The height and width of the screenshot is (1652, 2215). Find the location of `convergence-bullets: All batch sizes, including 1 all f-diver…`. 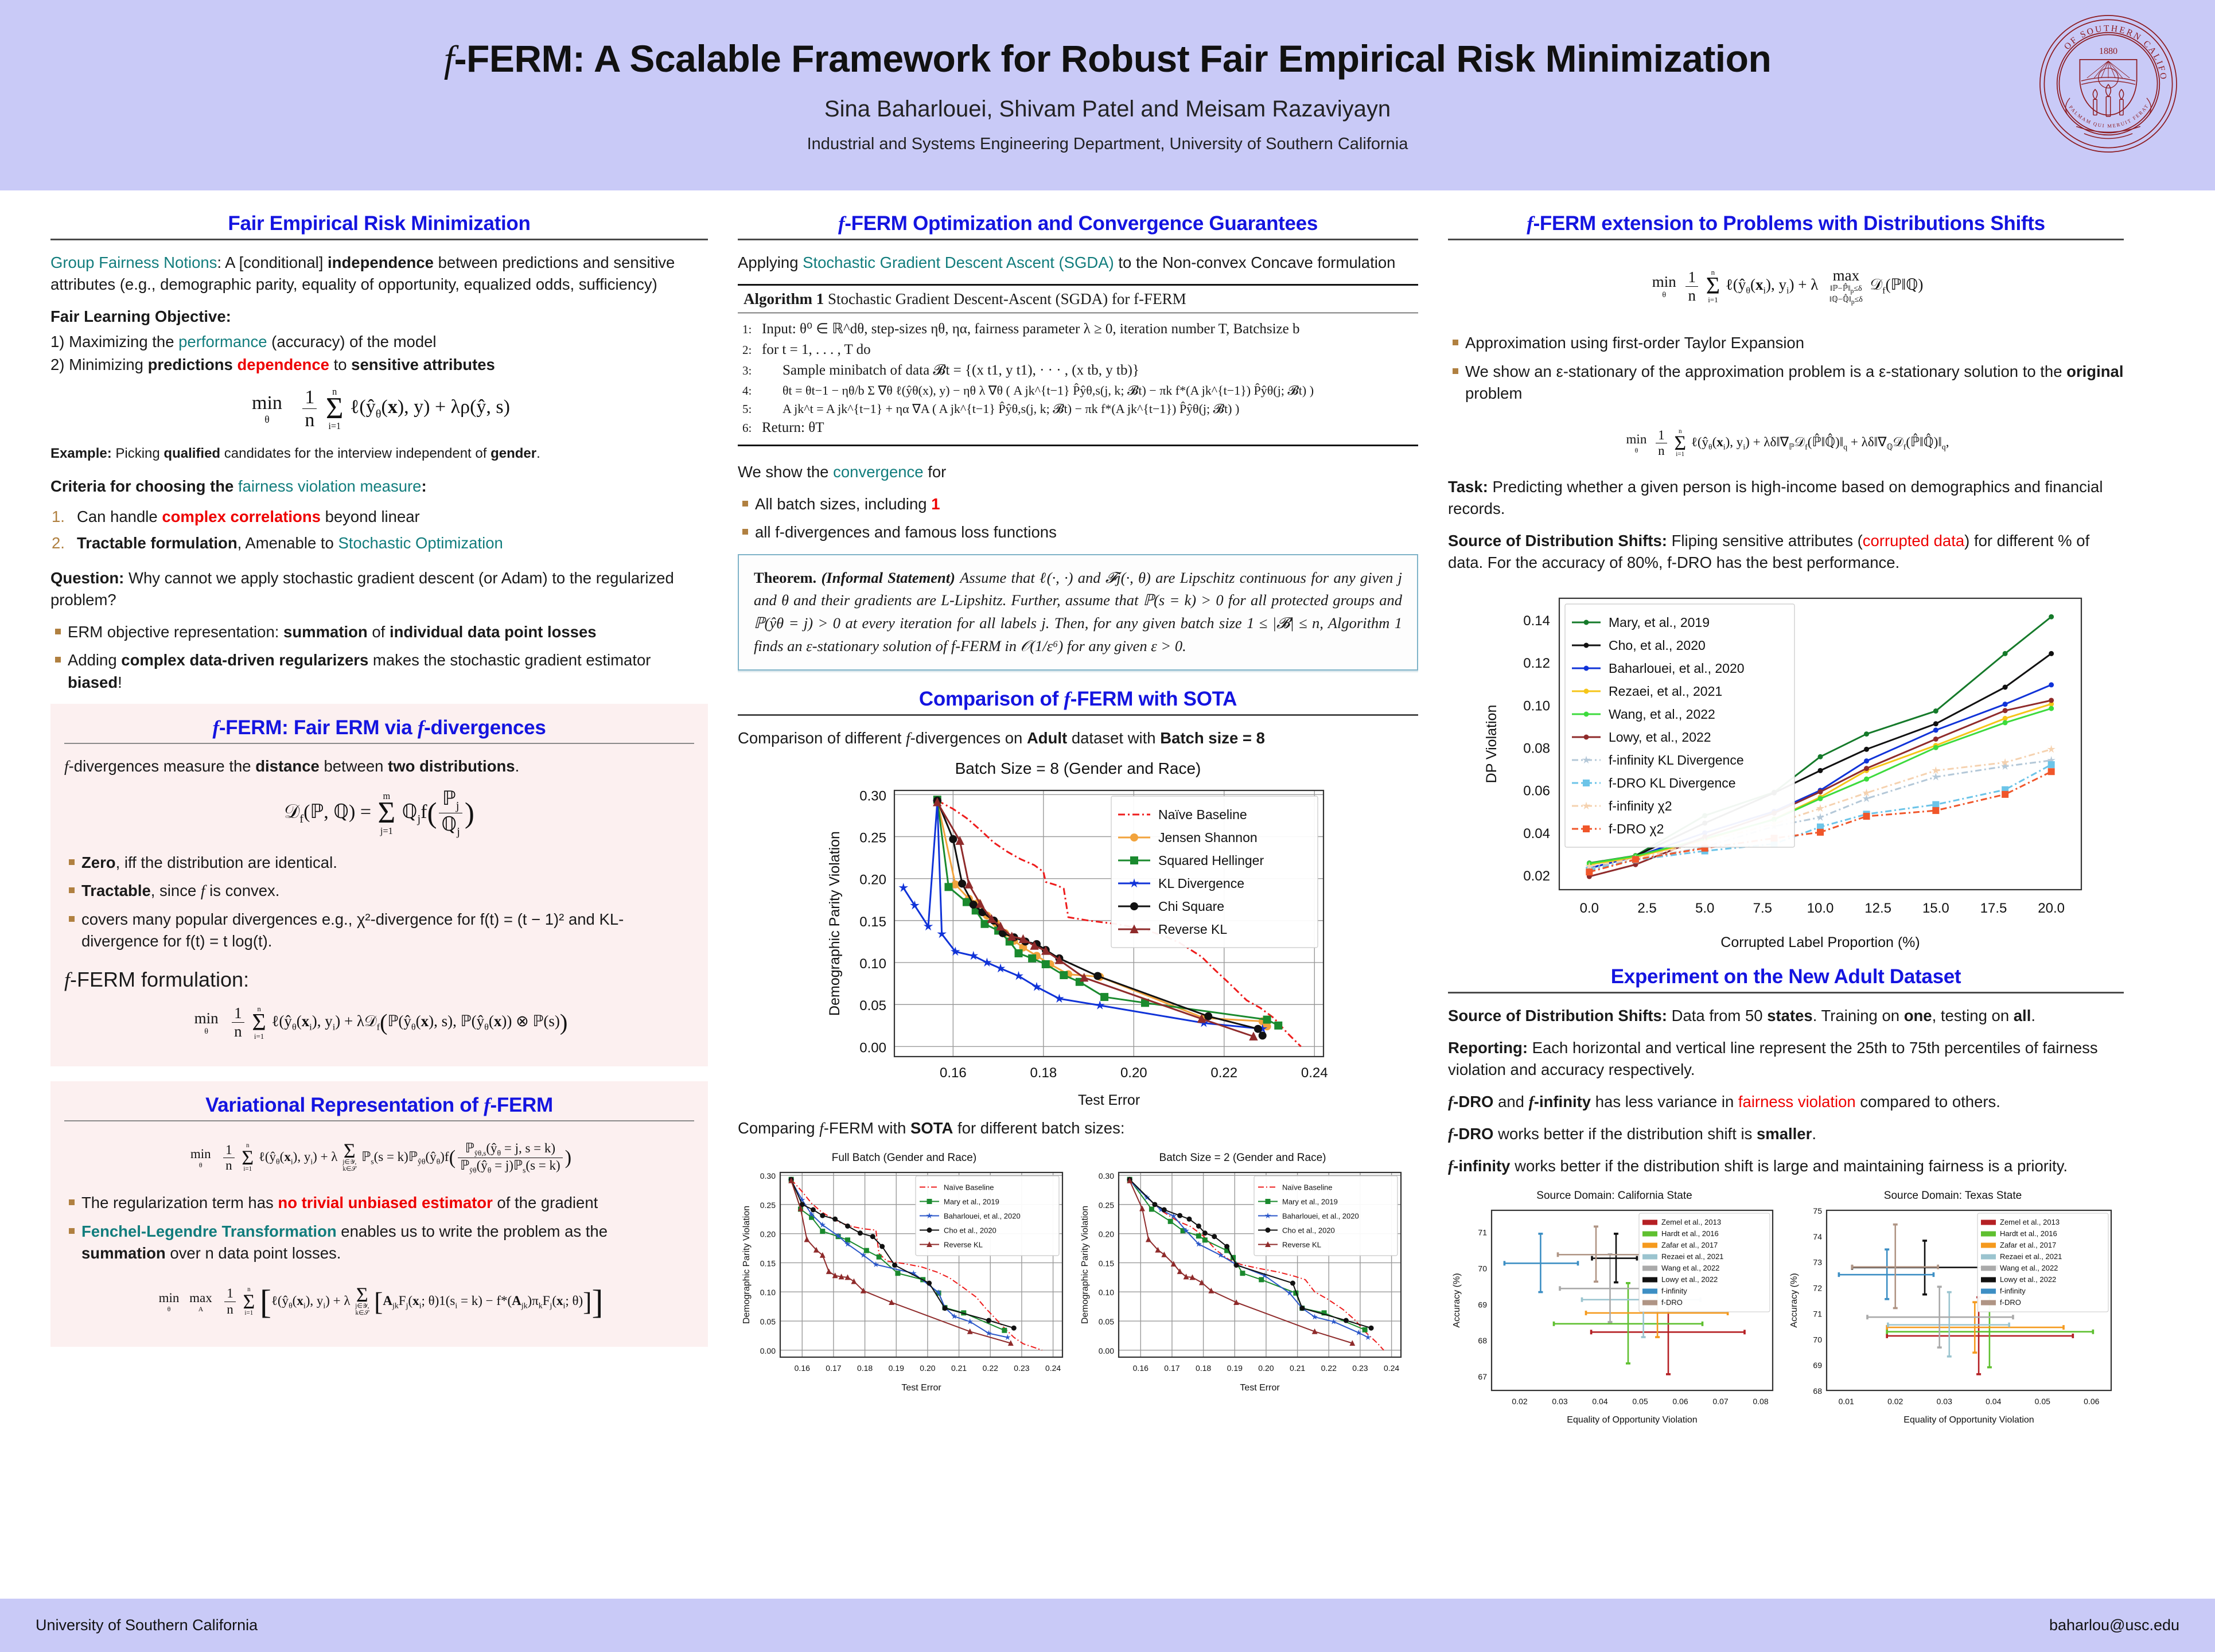

convergence-bullets: All batch sizes, including 1 all f-diver… is located at coordinates (1078, 518).